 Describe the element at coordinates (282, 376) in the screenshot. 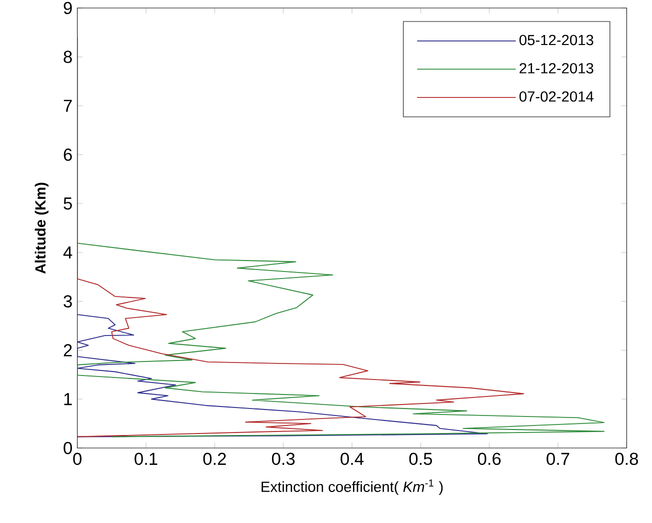

I see `line-series` at that location.